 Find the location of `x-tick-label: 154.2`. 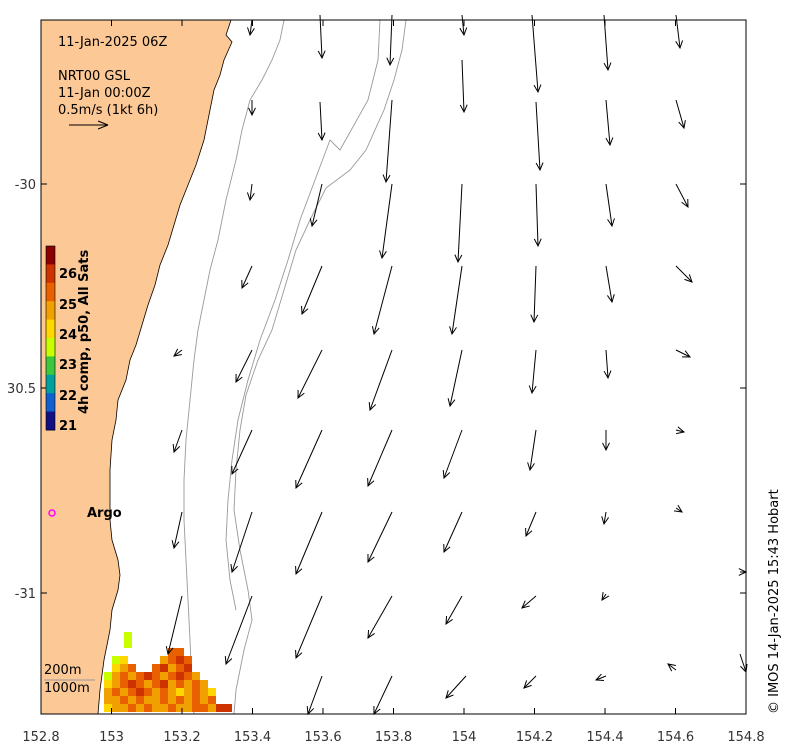

x-tick-label: 154.2 is located at coordinates (534, 737).